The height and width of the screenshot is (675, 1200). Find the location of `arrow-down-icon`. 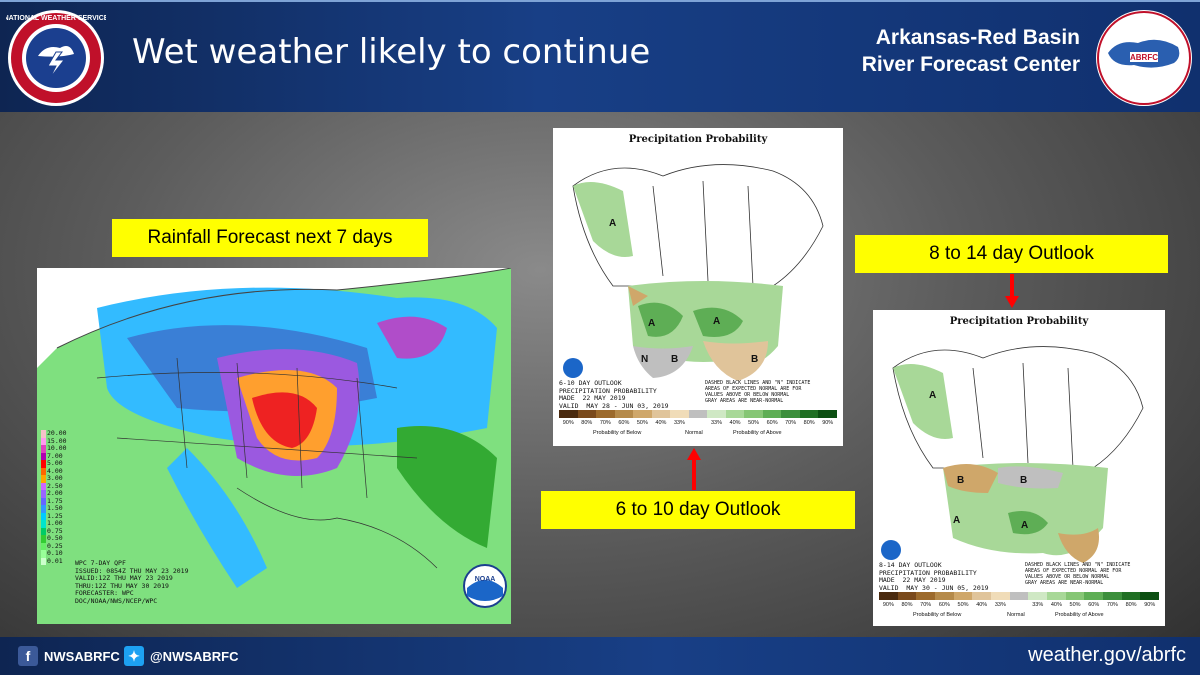

arrow-down-icon is located at coordinates (1012, 291).